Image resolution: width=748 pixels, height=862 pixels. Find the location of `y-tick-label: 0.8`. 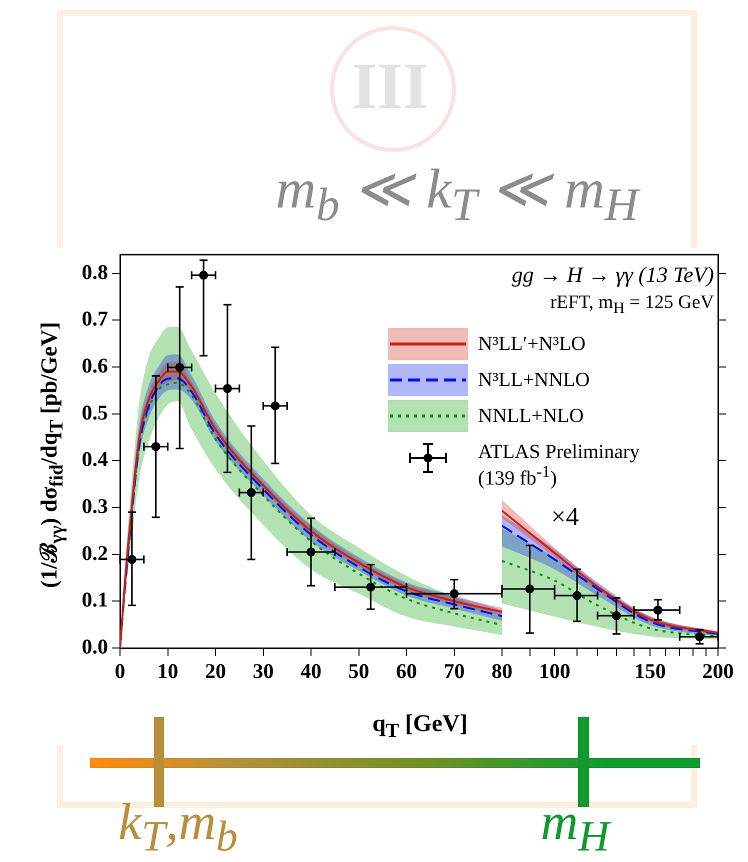

y-tick-label: 0.8 is located at coordinates (95, 272).